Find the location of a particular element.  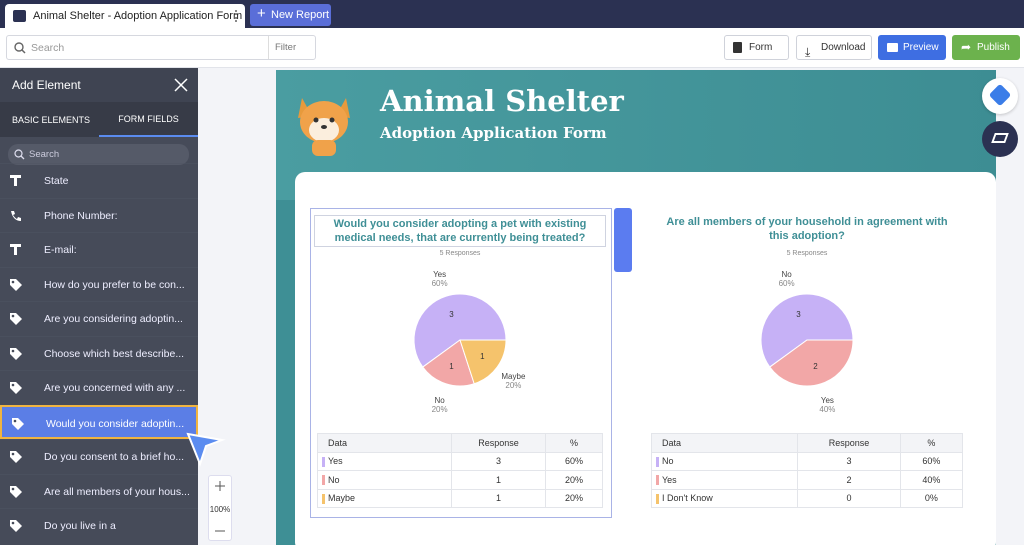

table-cell: 2 is located at coordinates (849, 480).